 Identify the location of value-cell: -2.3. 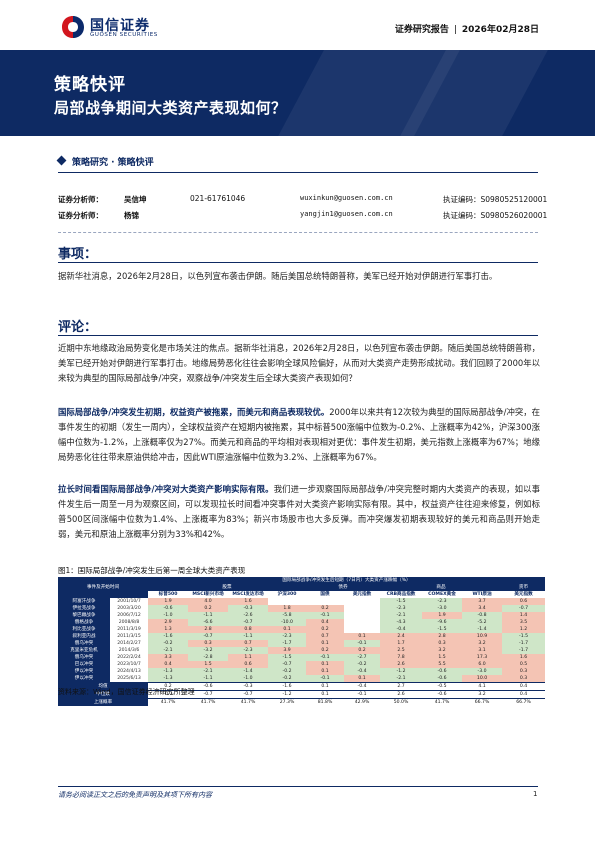
(248, 650).